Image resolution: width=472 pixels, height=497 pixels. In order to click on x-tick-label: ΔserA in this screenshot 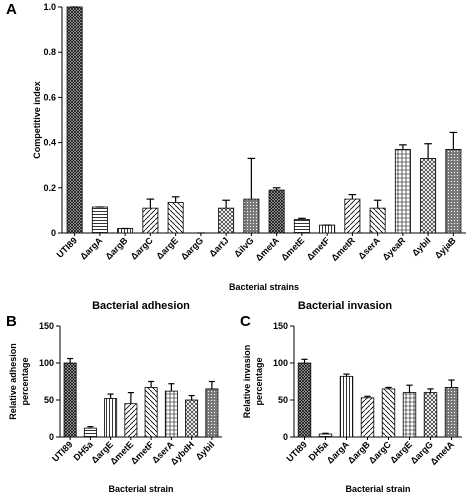, I will do `click(369, 248)`.